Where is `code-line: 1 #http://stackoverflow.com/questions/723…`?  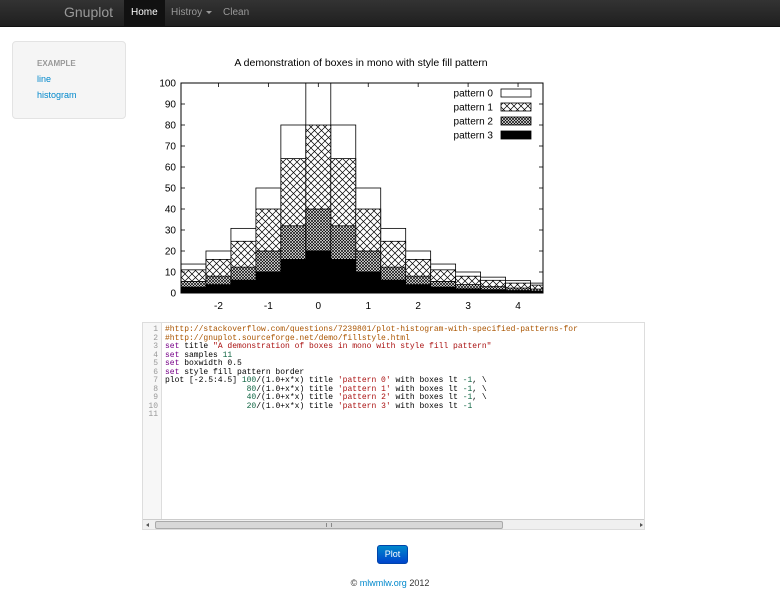 code-line: 1 #http://stackoverflow.com/questions/723… is located at coordinates (393, 330).